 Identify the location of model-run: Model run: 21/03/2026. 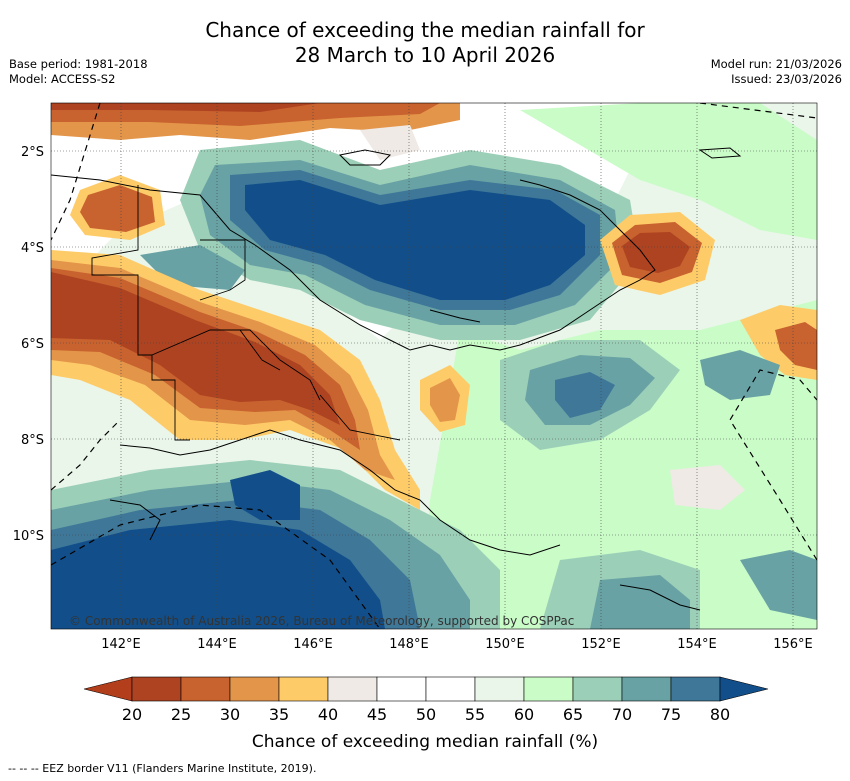
(776, 64).